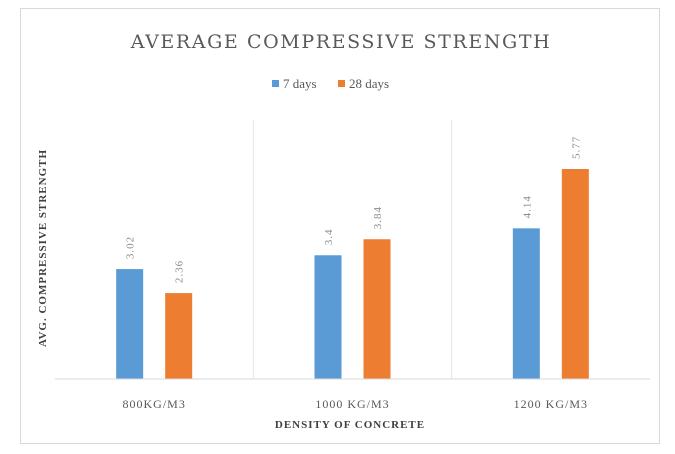  Describe the element at coordinates (153, 404) in the screenshot. I see `x-tick-label: 800KG/M3` at that location.